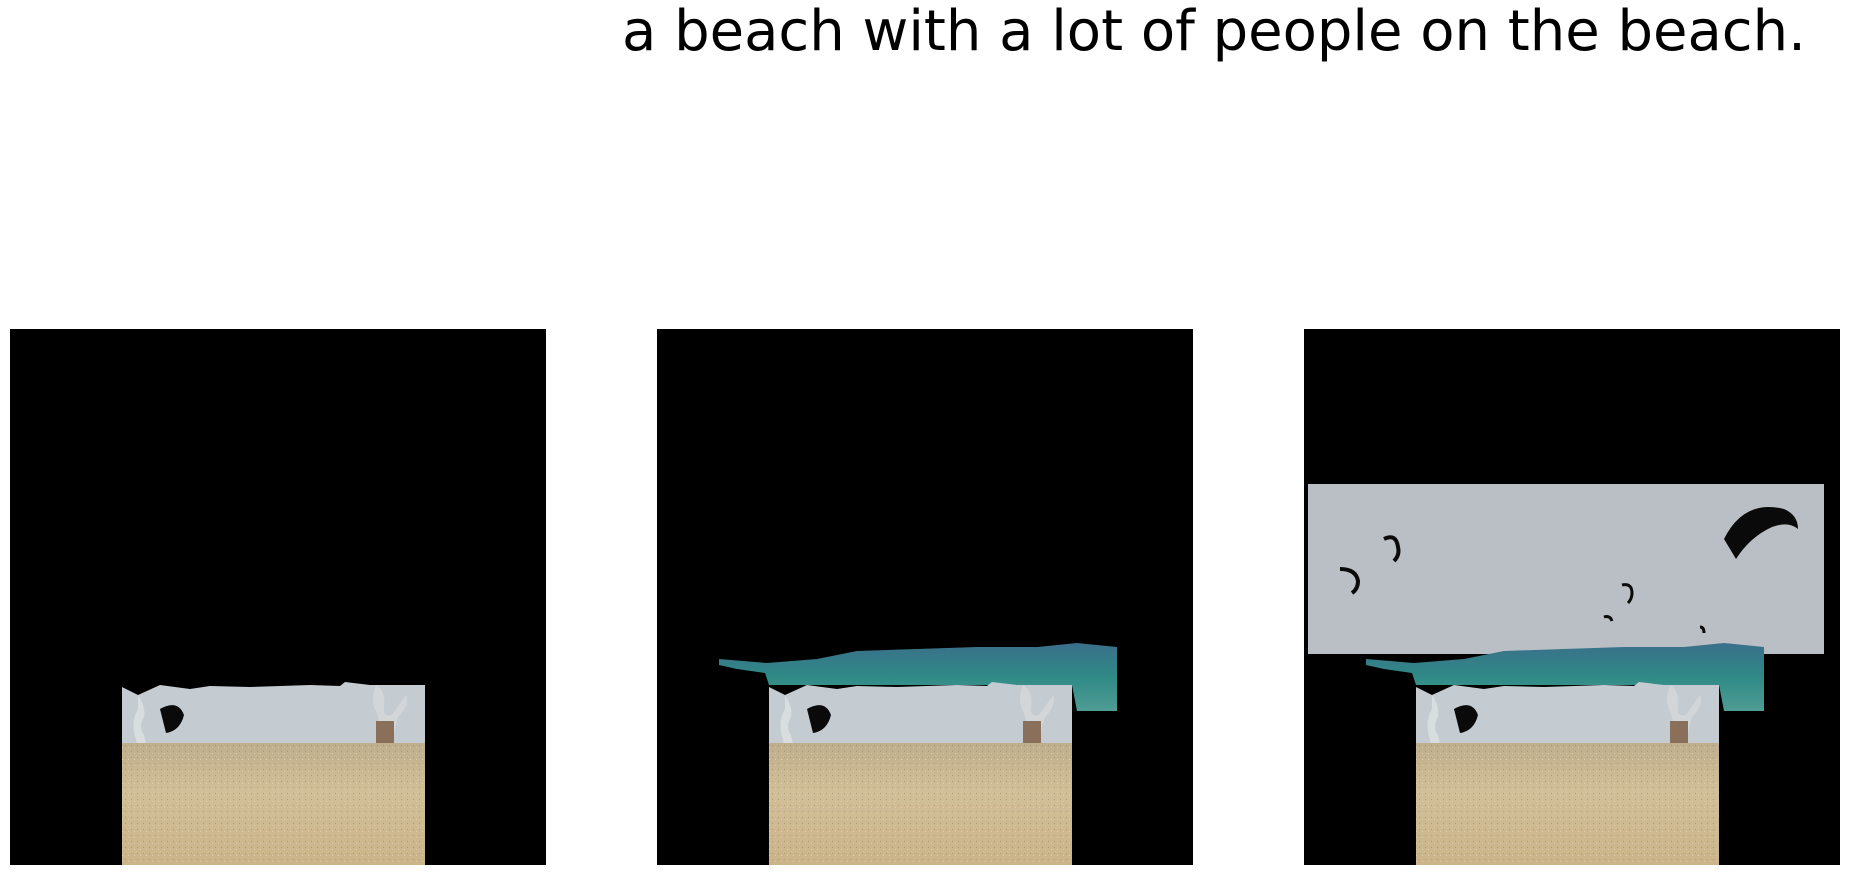 The image size is (1849, 875). What do you see at coordinates (1566, 569) in the screenshot?
I see `sky-large-region` at bounding box center [1566, 569].